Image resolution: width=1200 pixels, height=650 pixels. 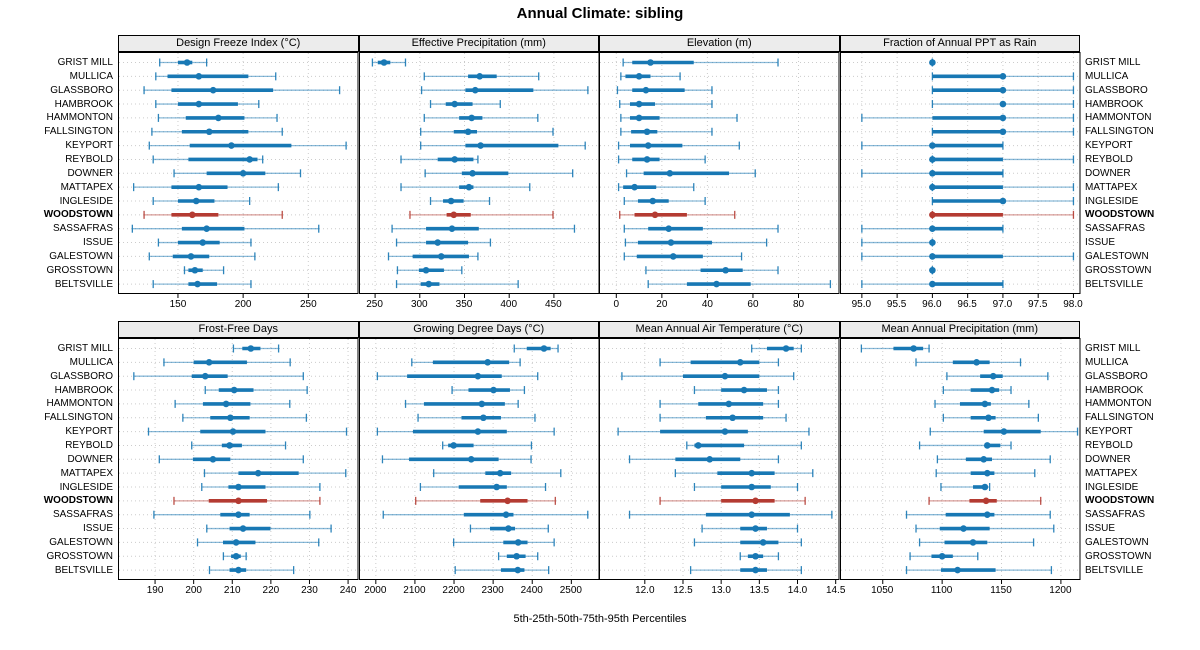 I want to click on x-tick-label: 1200, so click(x=1060, y=590).